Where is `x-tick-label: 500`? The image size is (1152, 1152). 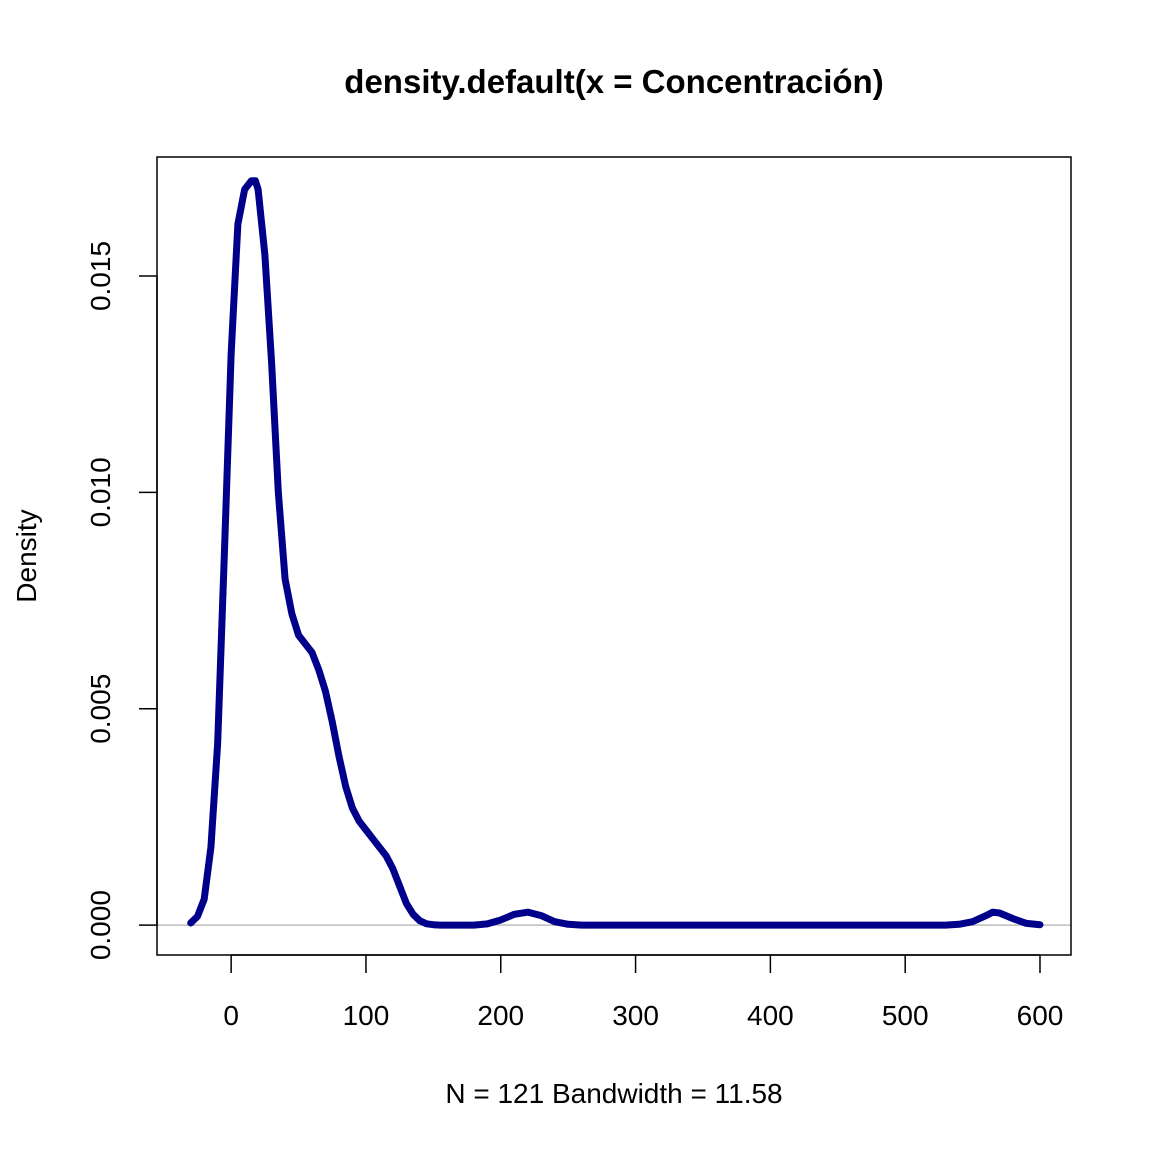 x-tick-label: 500 is located at coordinates (905, 1015).